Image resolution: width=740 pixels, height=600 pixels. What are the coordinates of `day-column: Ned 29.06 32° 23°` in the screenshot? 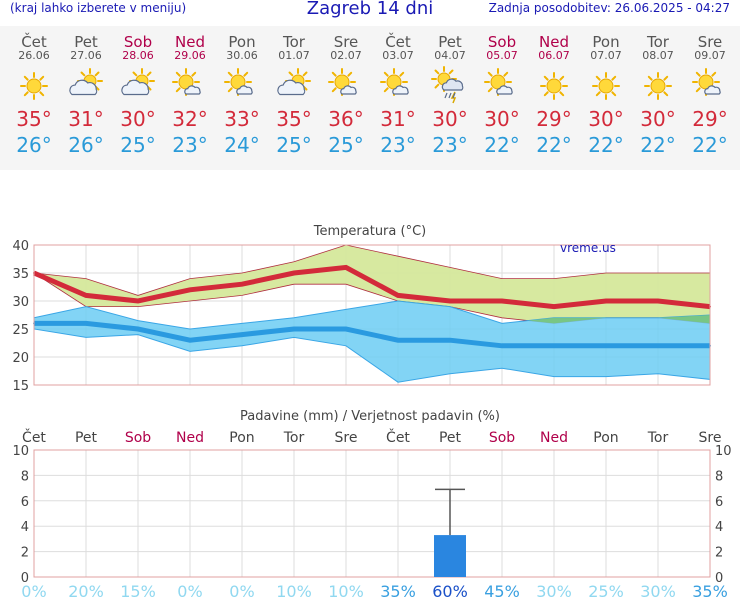 It's located at (190, 92).